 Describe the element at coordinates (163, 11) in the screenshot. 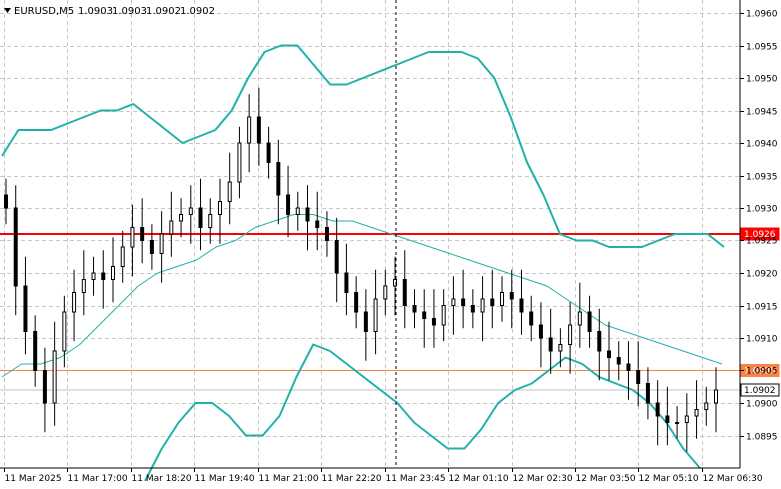

I see `ohlc-low: 1.0902` at that location.